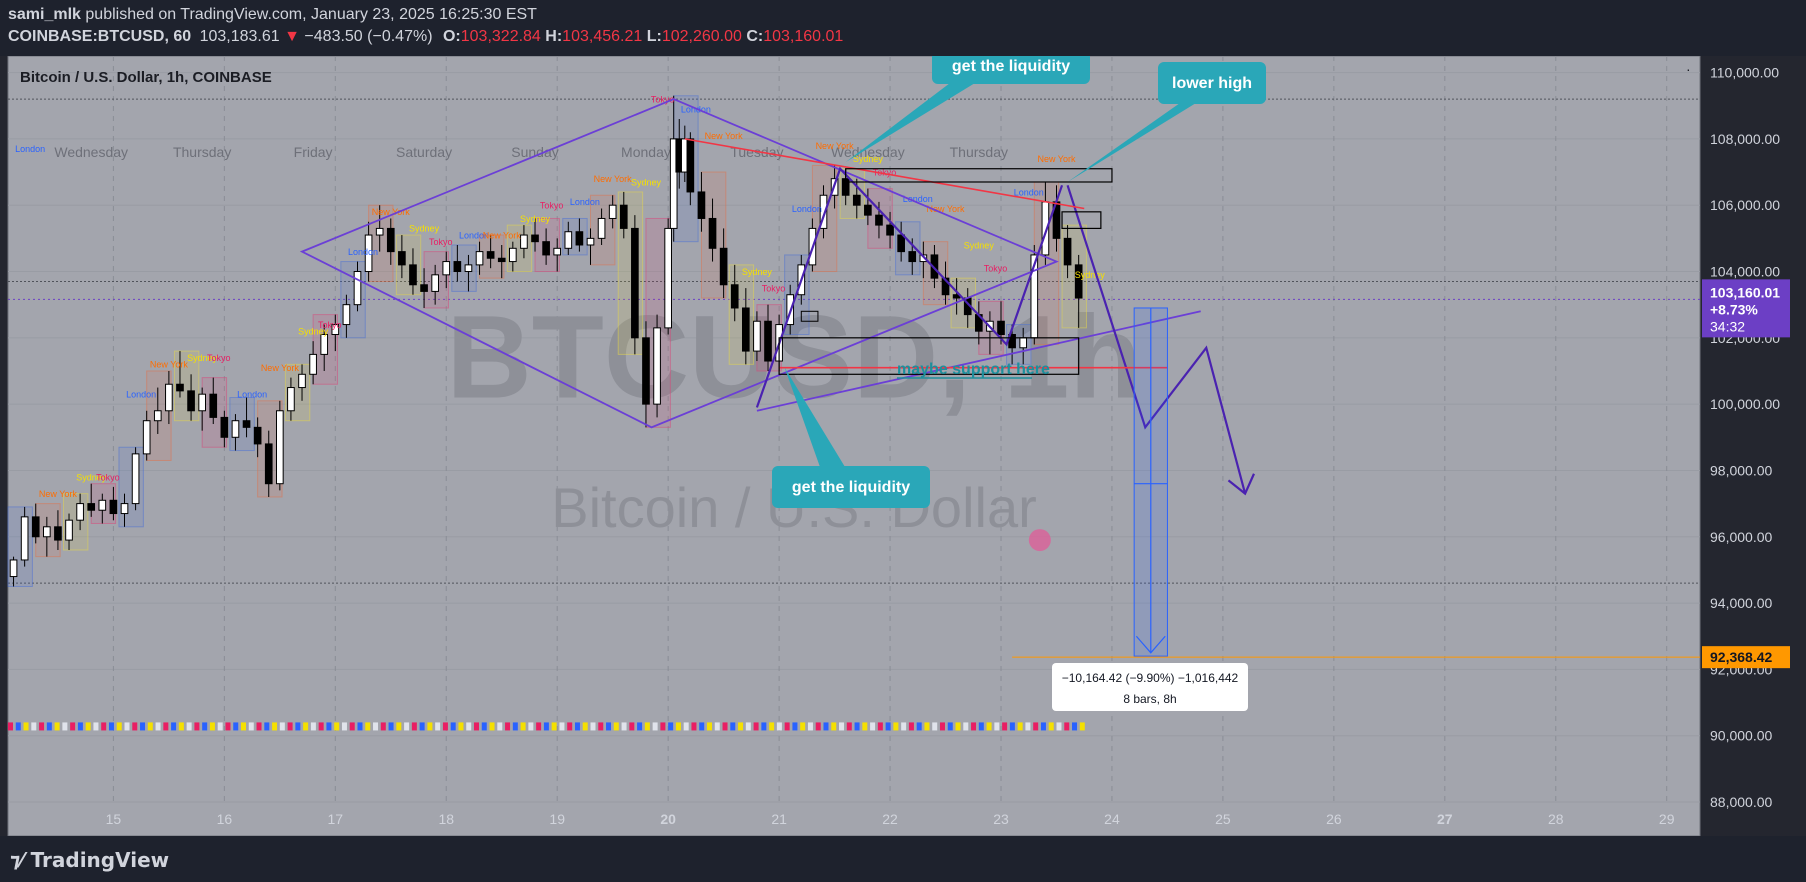  What do you see at coordinates (1150, 678) in the screenshot?
I see `measure-line1: −10,164.42 (−9.90%) −1,016,442` at bounding box center [1150, 678].